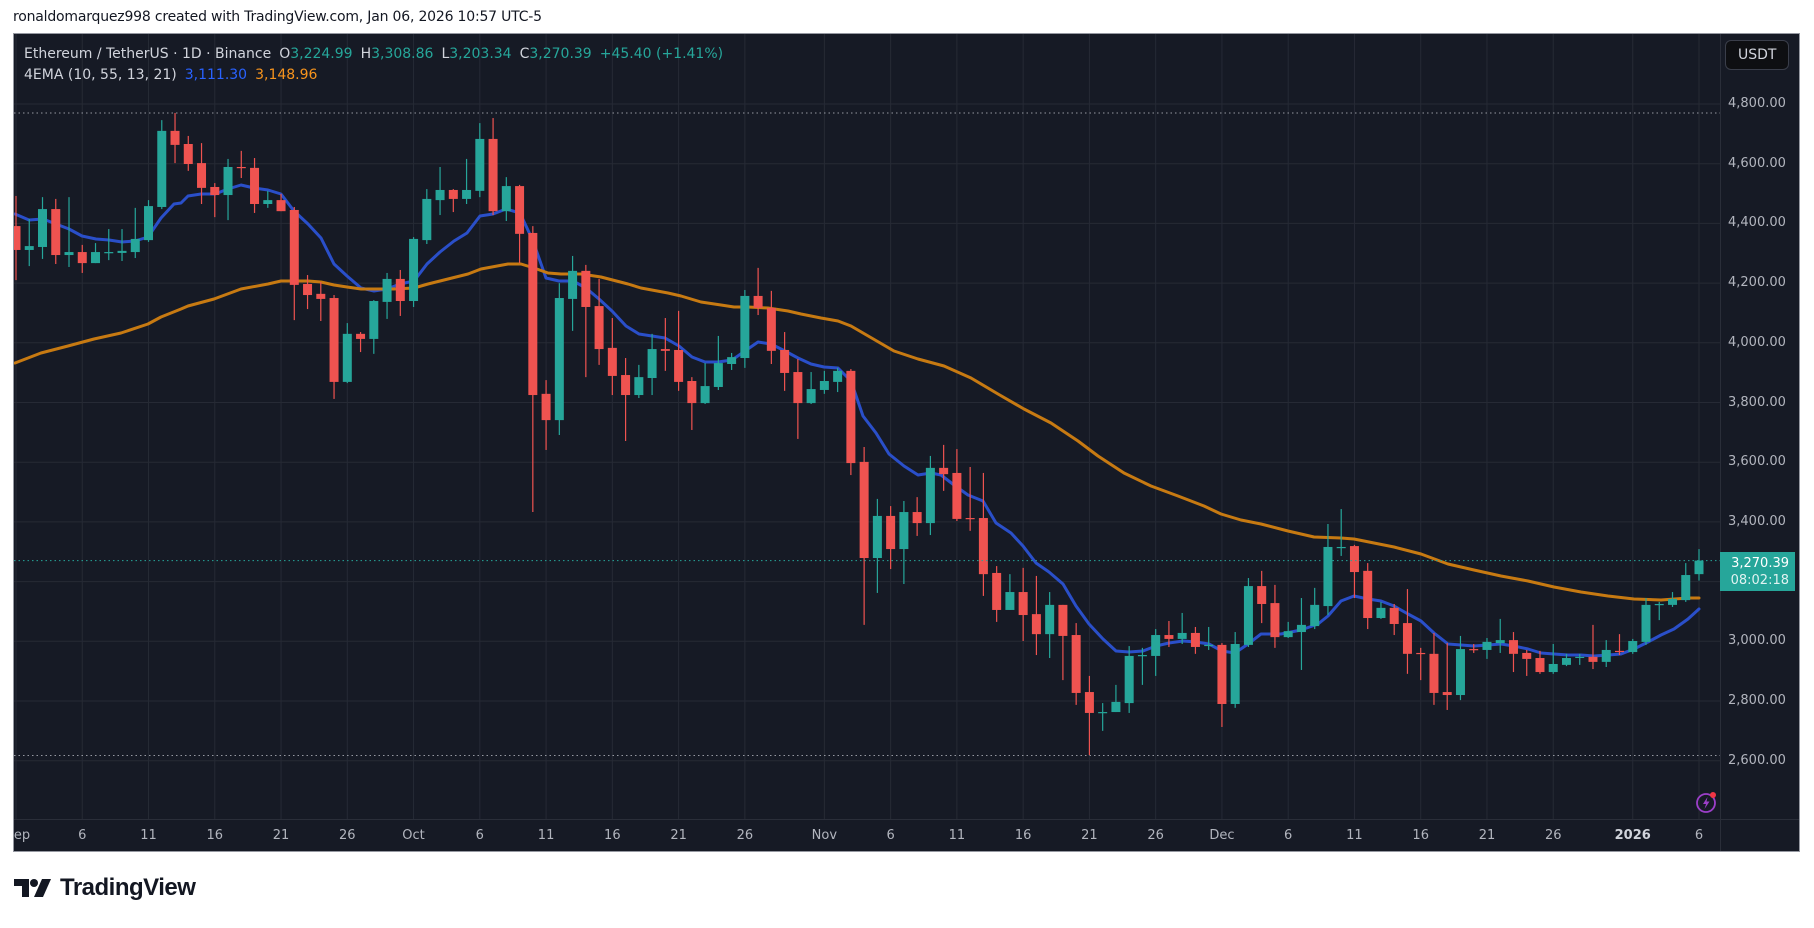  I want to click on price-label: 3,800.00, so click(1757, 402).